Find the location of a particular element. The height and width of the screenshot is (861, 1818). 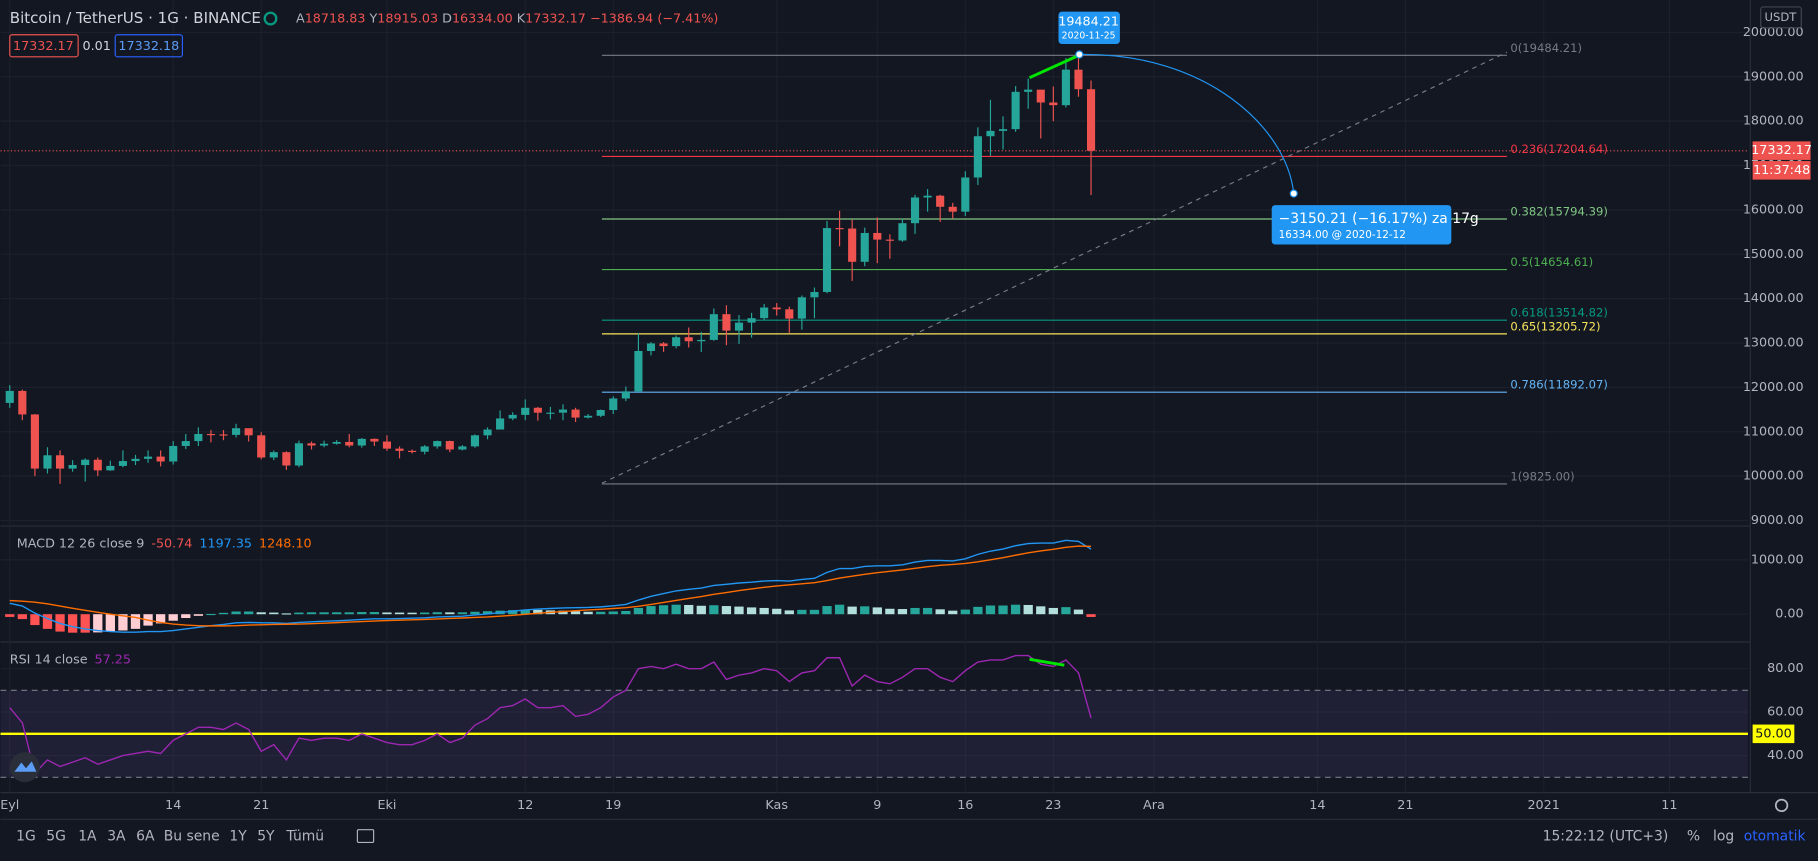

settings is located at coordinates (1781, 805).